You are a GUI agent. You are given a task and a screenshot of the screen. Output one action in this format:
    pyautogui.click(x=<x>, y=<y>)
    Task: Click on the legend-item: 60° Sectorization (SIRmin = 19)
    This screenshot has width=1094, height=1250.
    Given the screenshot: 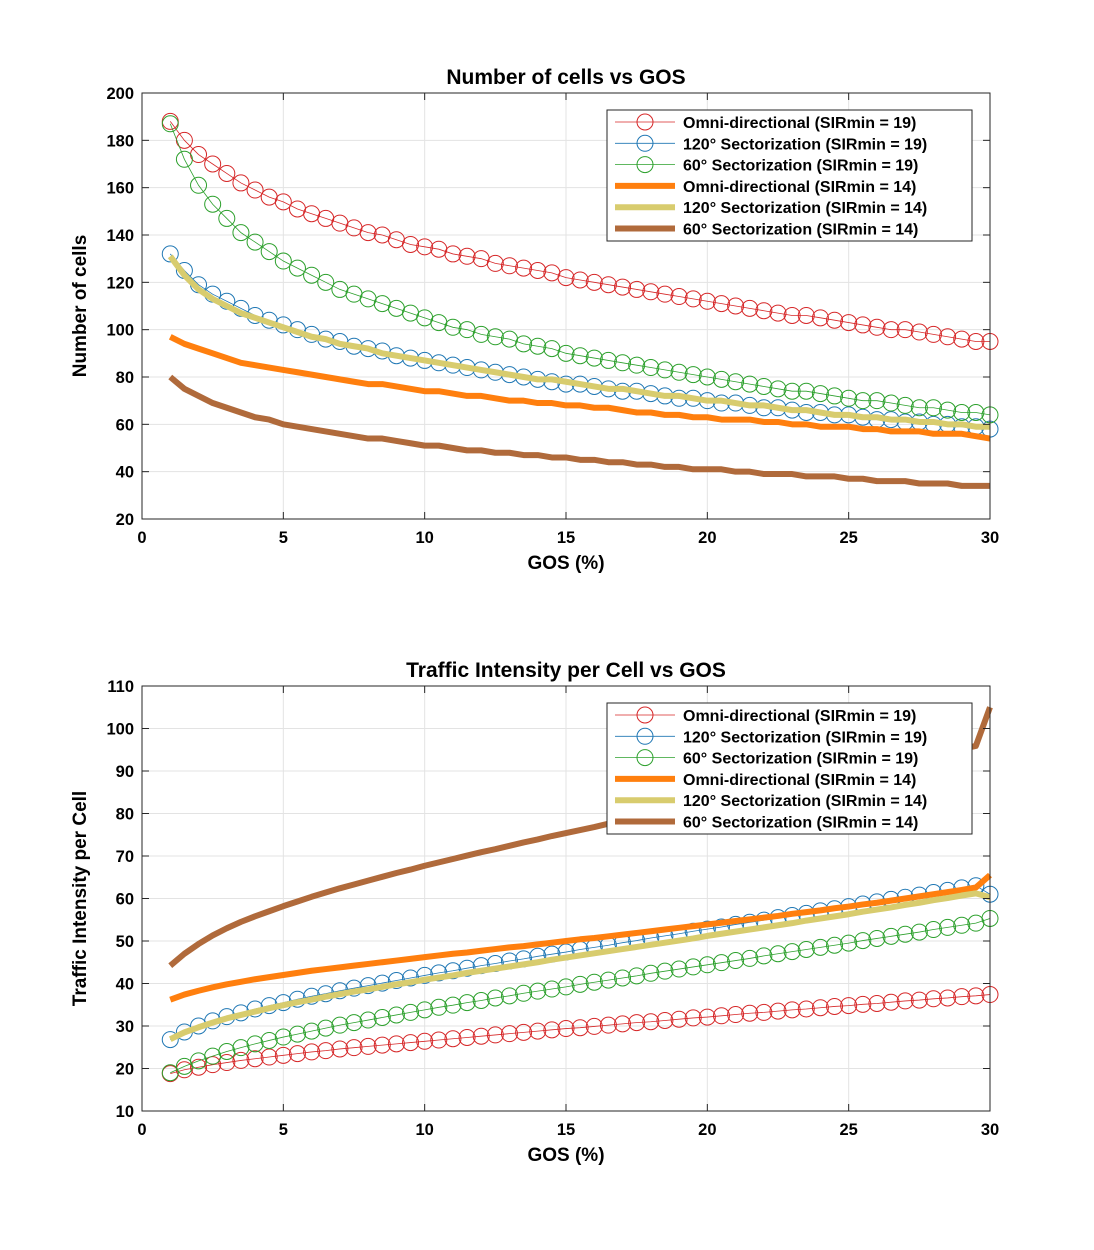 What is the action you would take?
    pyautogui.click(x=766, y=758)
    